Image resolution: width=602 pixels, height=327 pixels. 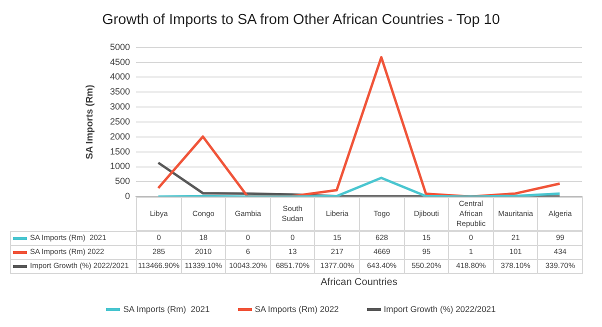 What do you see at coordinates (120, 91) in the screenshot?
I see `y-tick-label: 3500` at bounding box center [120, 91].